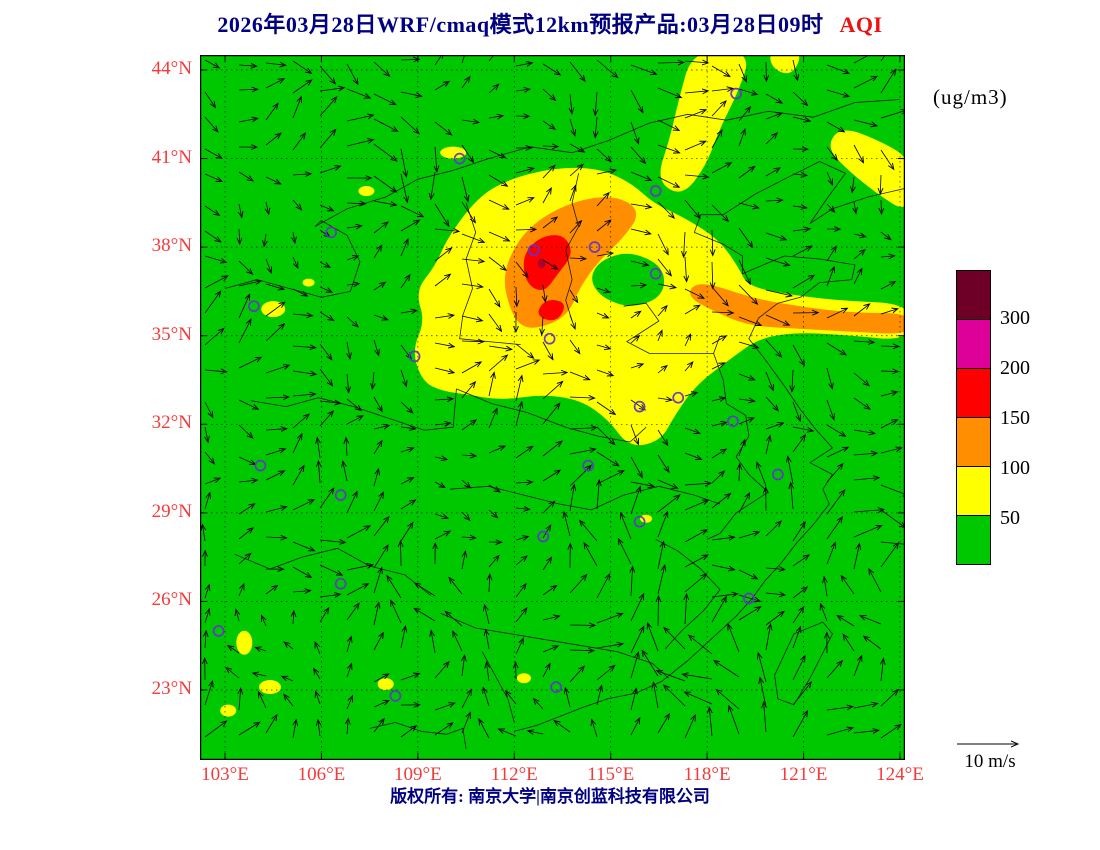 The image size is (1100, 850). Describe the element at coordinates (171, 423) in the screenshot. I see `lat-tick-label: 32°N` at that location.